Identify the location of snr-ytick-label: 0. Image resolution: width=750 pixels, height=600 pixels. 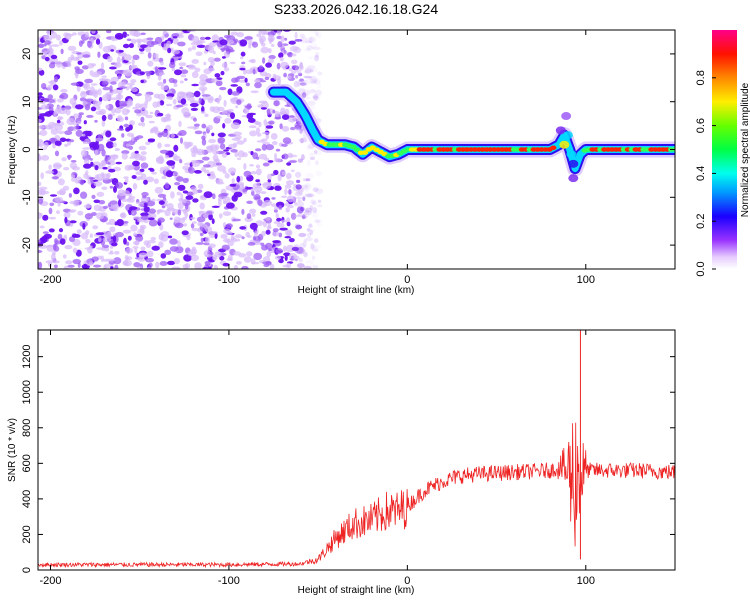
(27, 570).